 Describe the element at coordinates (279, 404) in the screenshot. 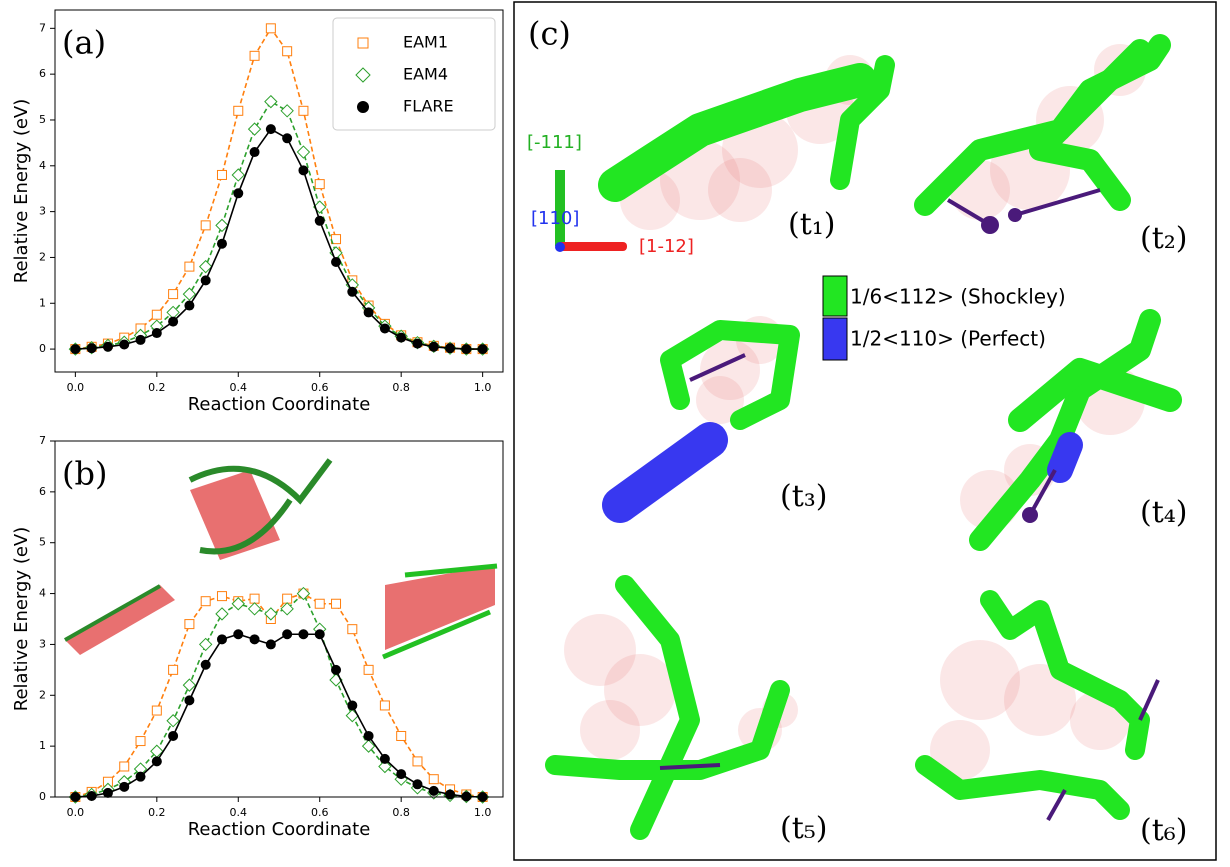

I see `x-axis-label: Reaction Coordinate` at that location.